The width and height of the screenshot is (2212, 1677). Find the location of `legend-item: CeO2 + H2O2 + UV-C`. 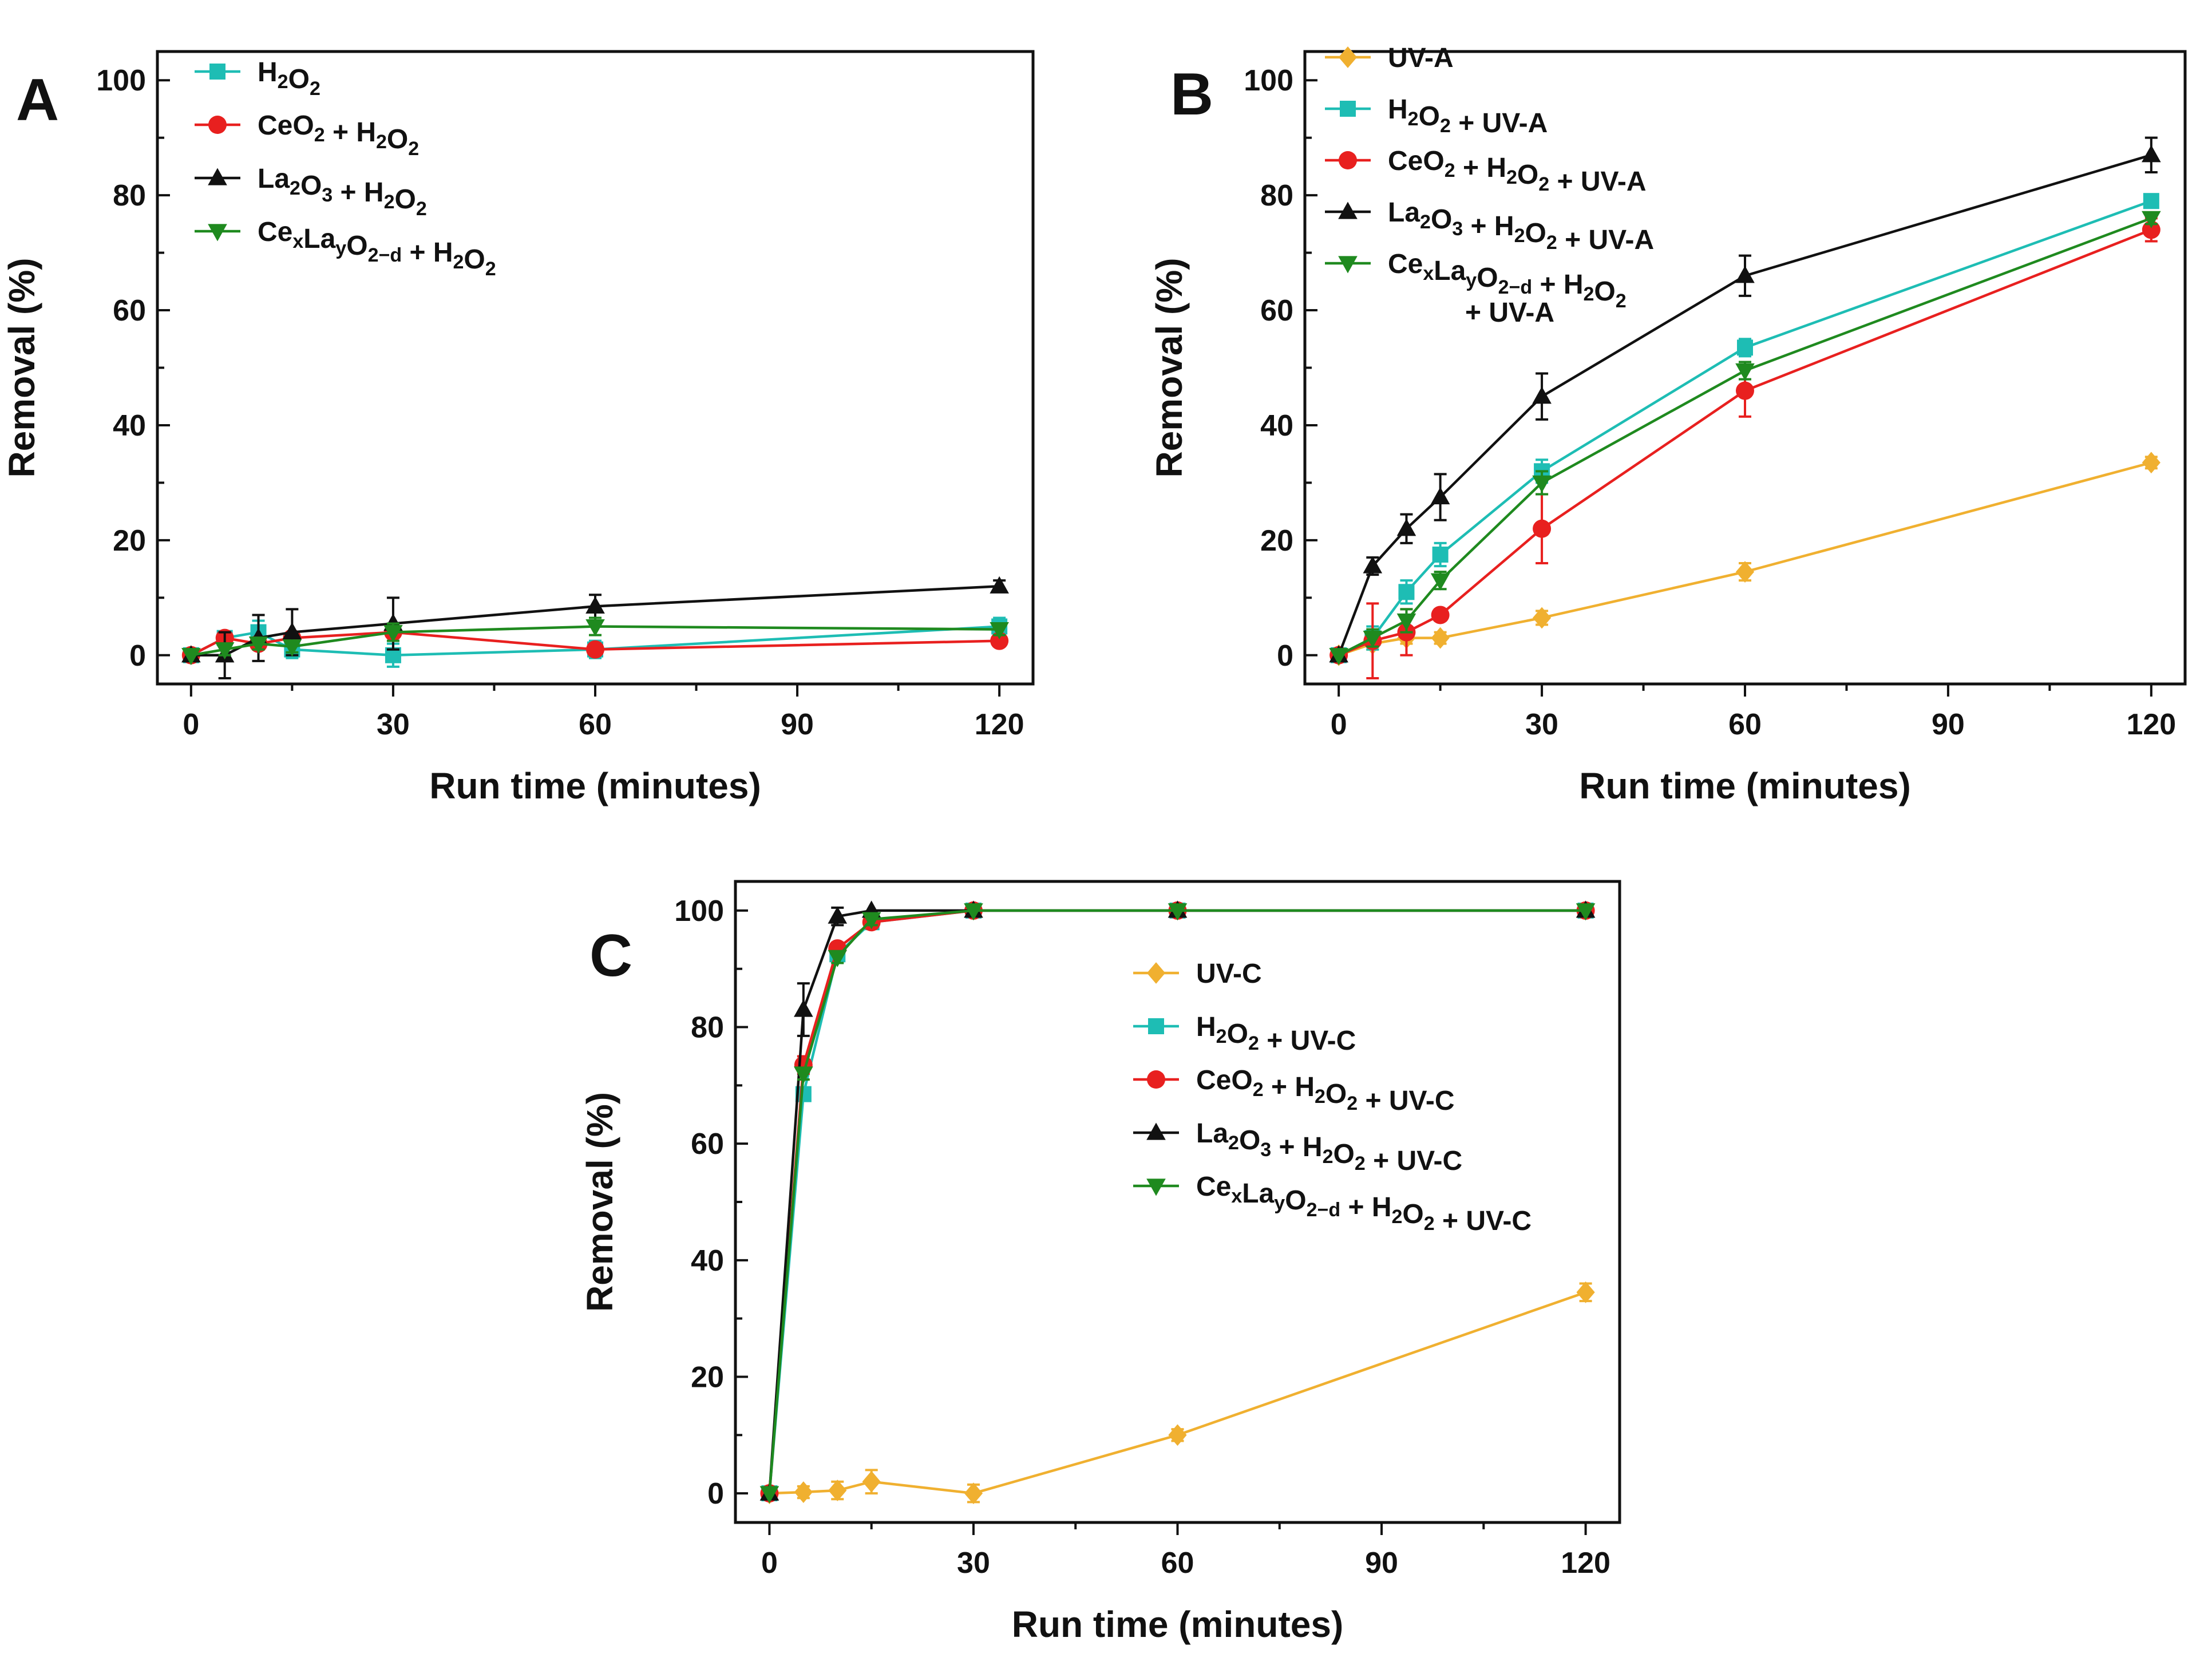

legend-item: CeO2 + H2O2 + UV-C is located at coordinates (1294, 1090).